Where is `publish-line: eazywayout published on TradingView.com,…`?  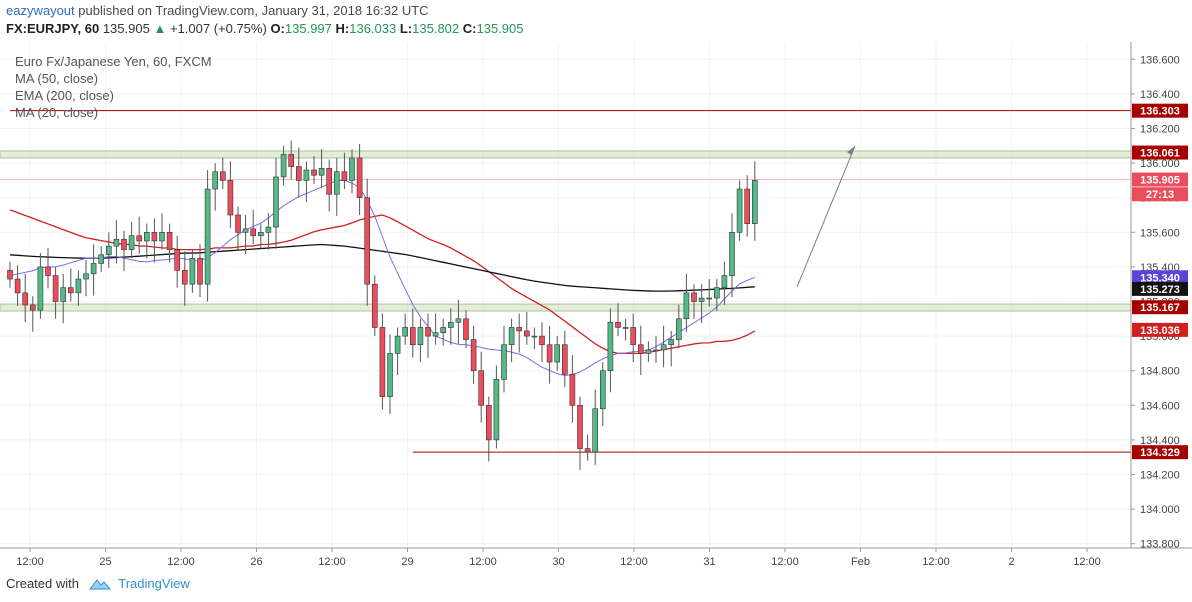 publish-line: eazywayout published on TradingView.com,… is located at coordinates (217, 10).